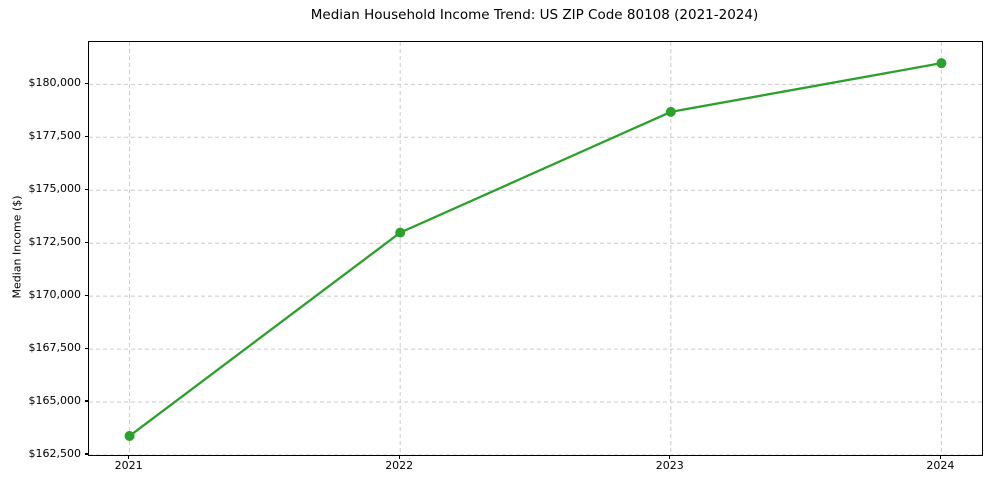 This screenshot has height=490, width=989. Describe the element at coordinates (55, 401) in the screenshot. I see `y-tick-label: $165,000` at that location.